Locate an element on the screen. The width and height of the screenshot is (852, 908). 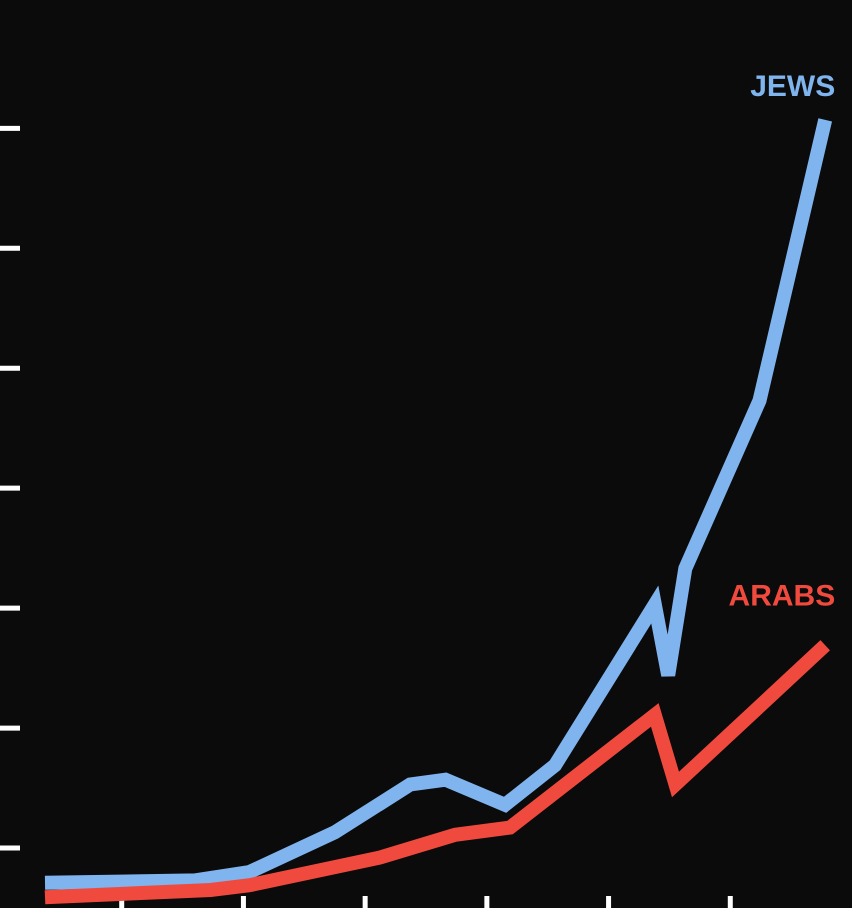
series-label: JEWS is located at coordinates (792, 86).